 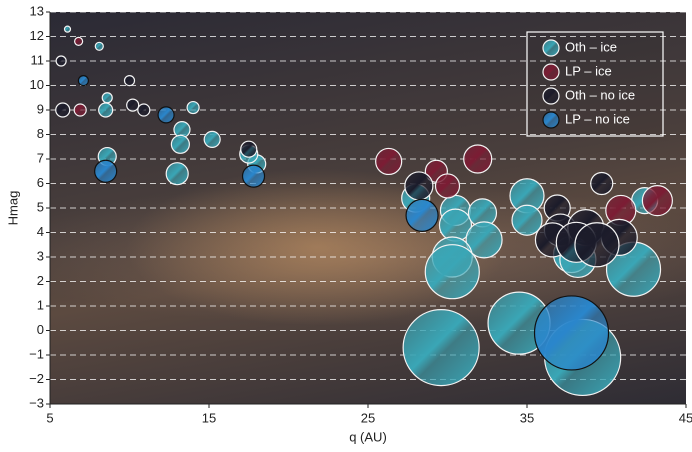 What do you see at coordinates (36, 378) in the screenshot?
I see `y-tick-label: −2` at bounding box center [36, 378].